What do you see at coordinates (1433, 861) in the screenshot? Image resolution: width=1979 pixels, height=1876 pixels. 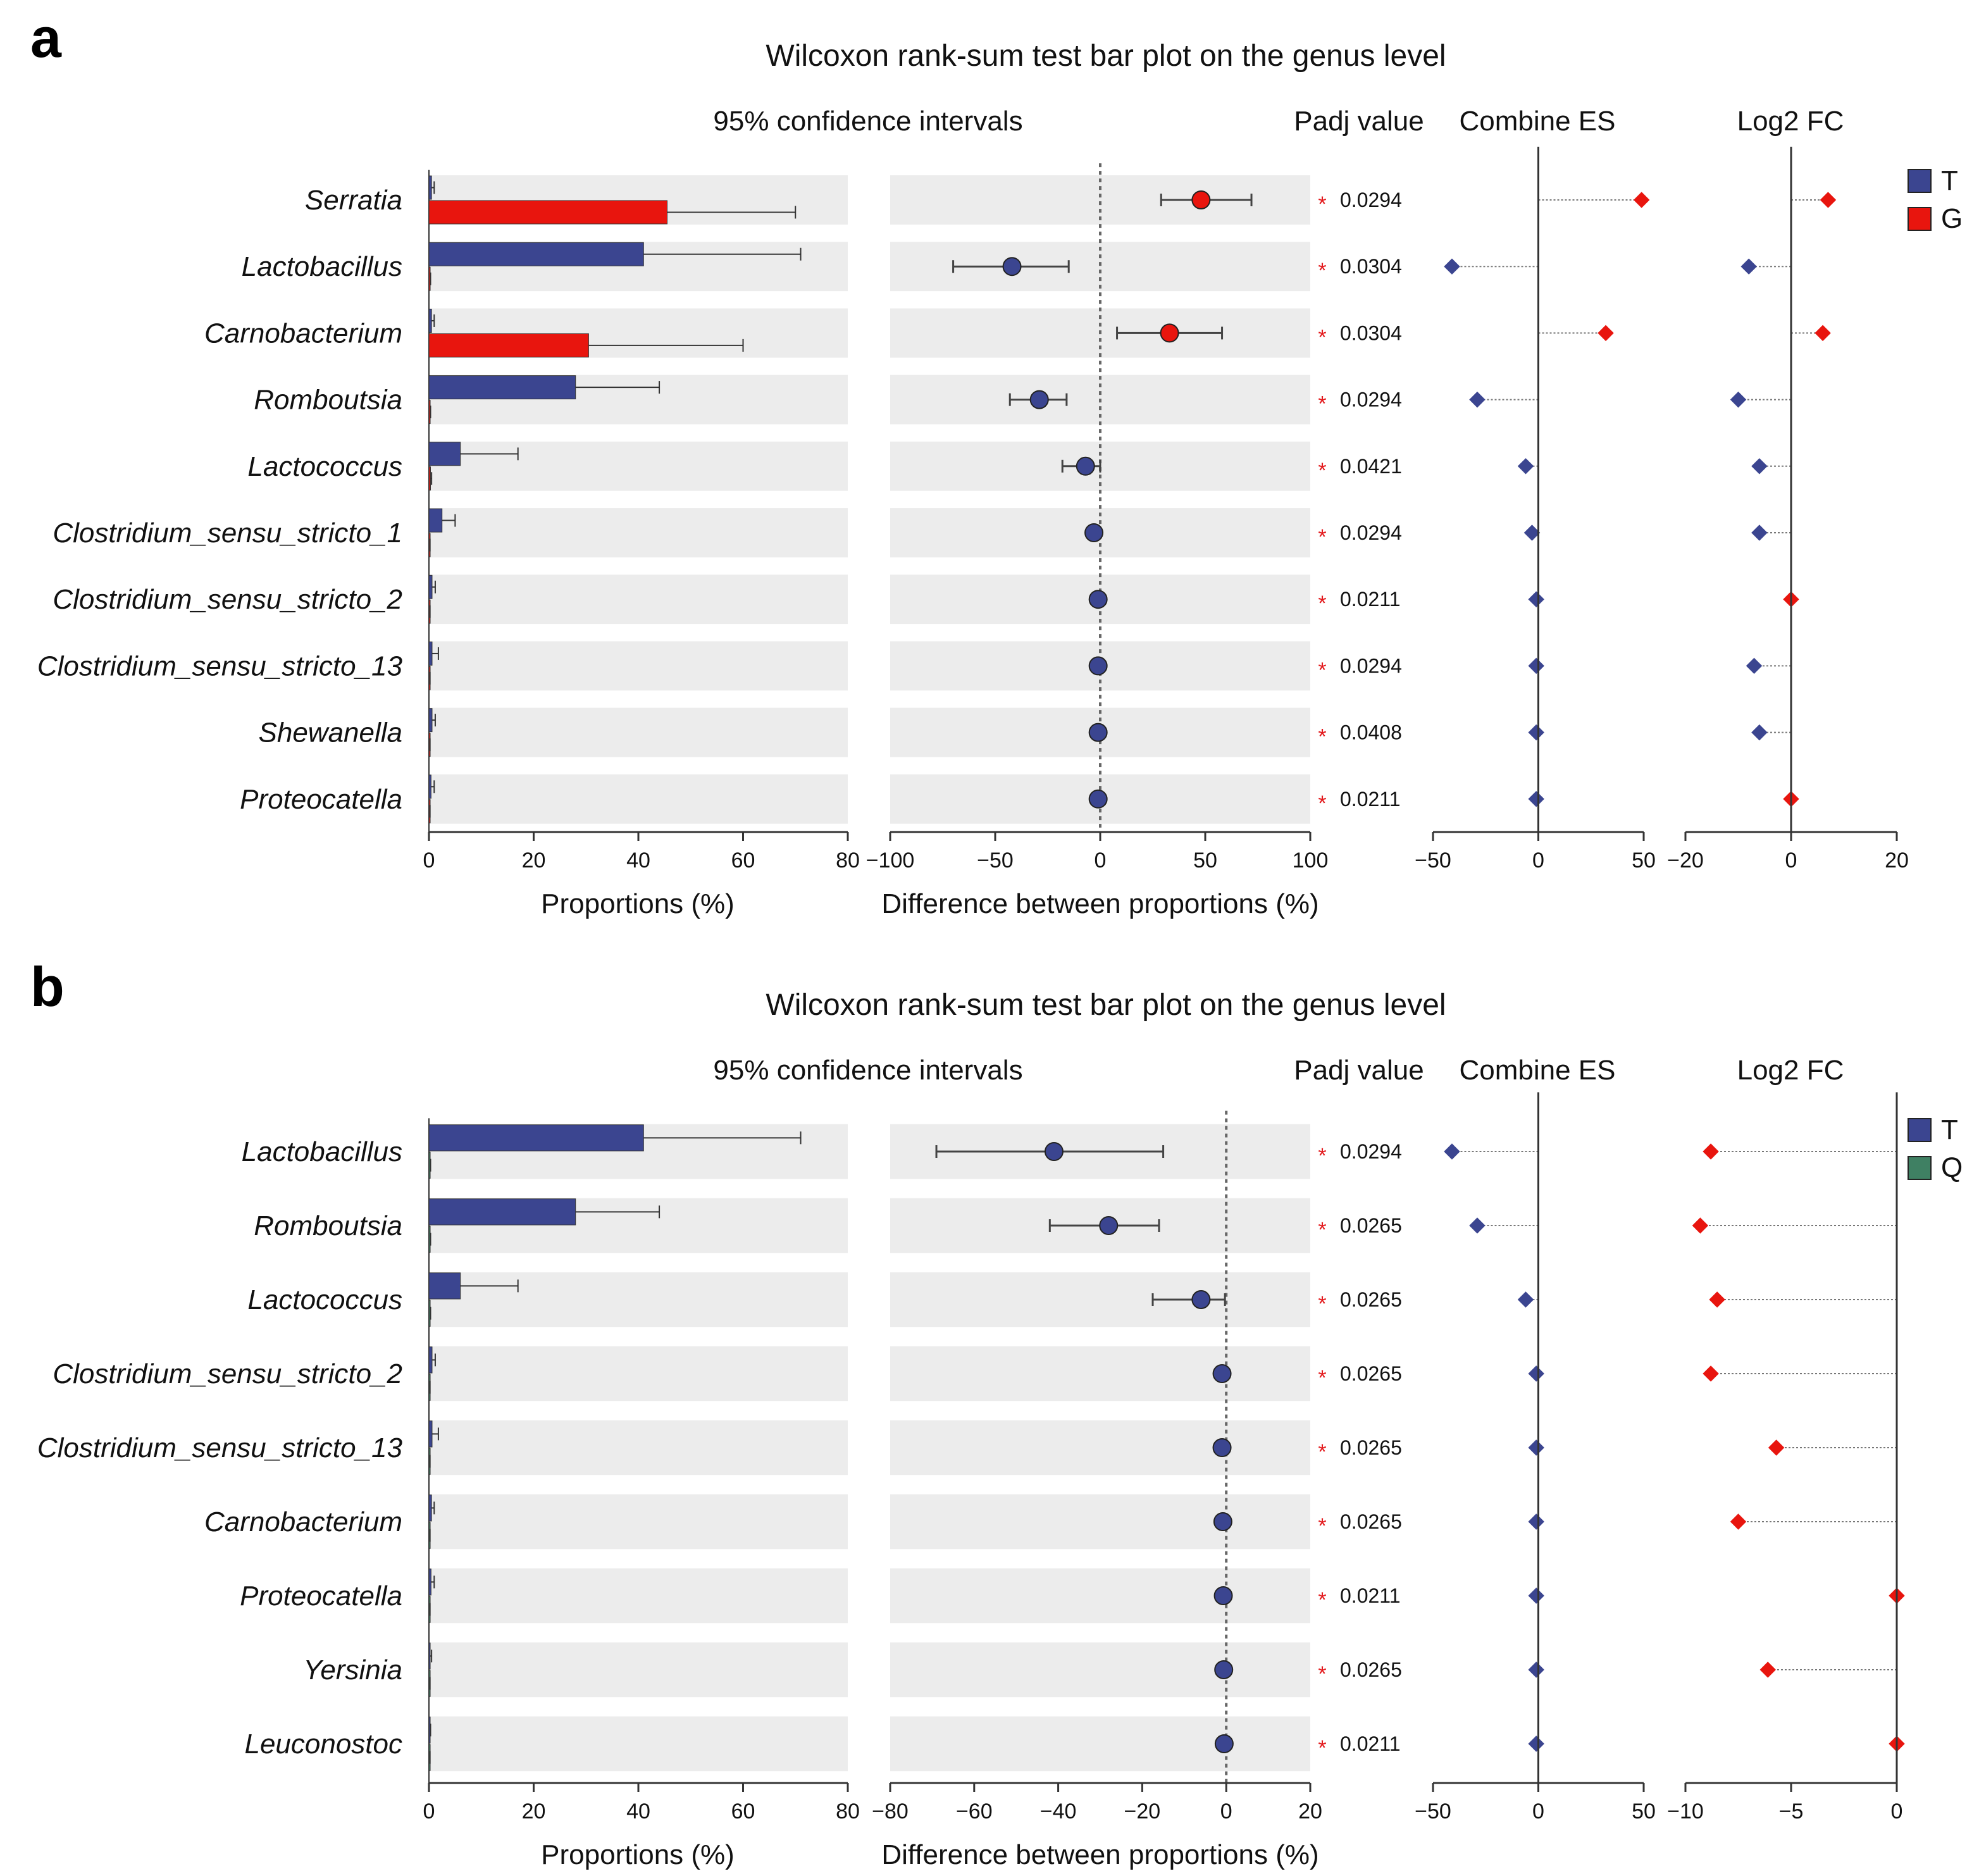 I see `combine-es-tick-label: −50` at bounding box center [1433, 861].